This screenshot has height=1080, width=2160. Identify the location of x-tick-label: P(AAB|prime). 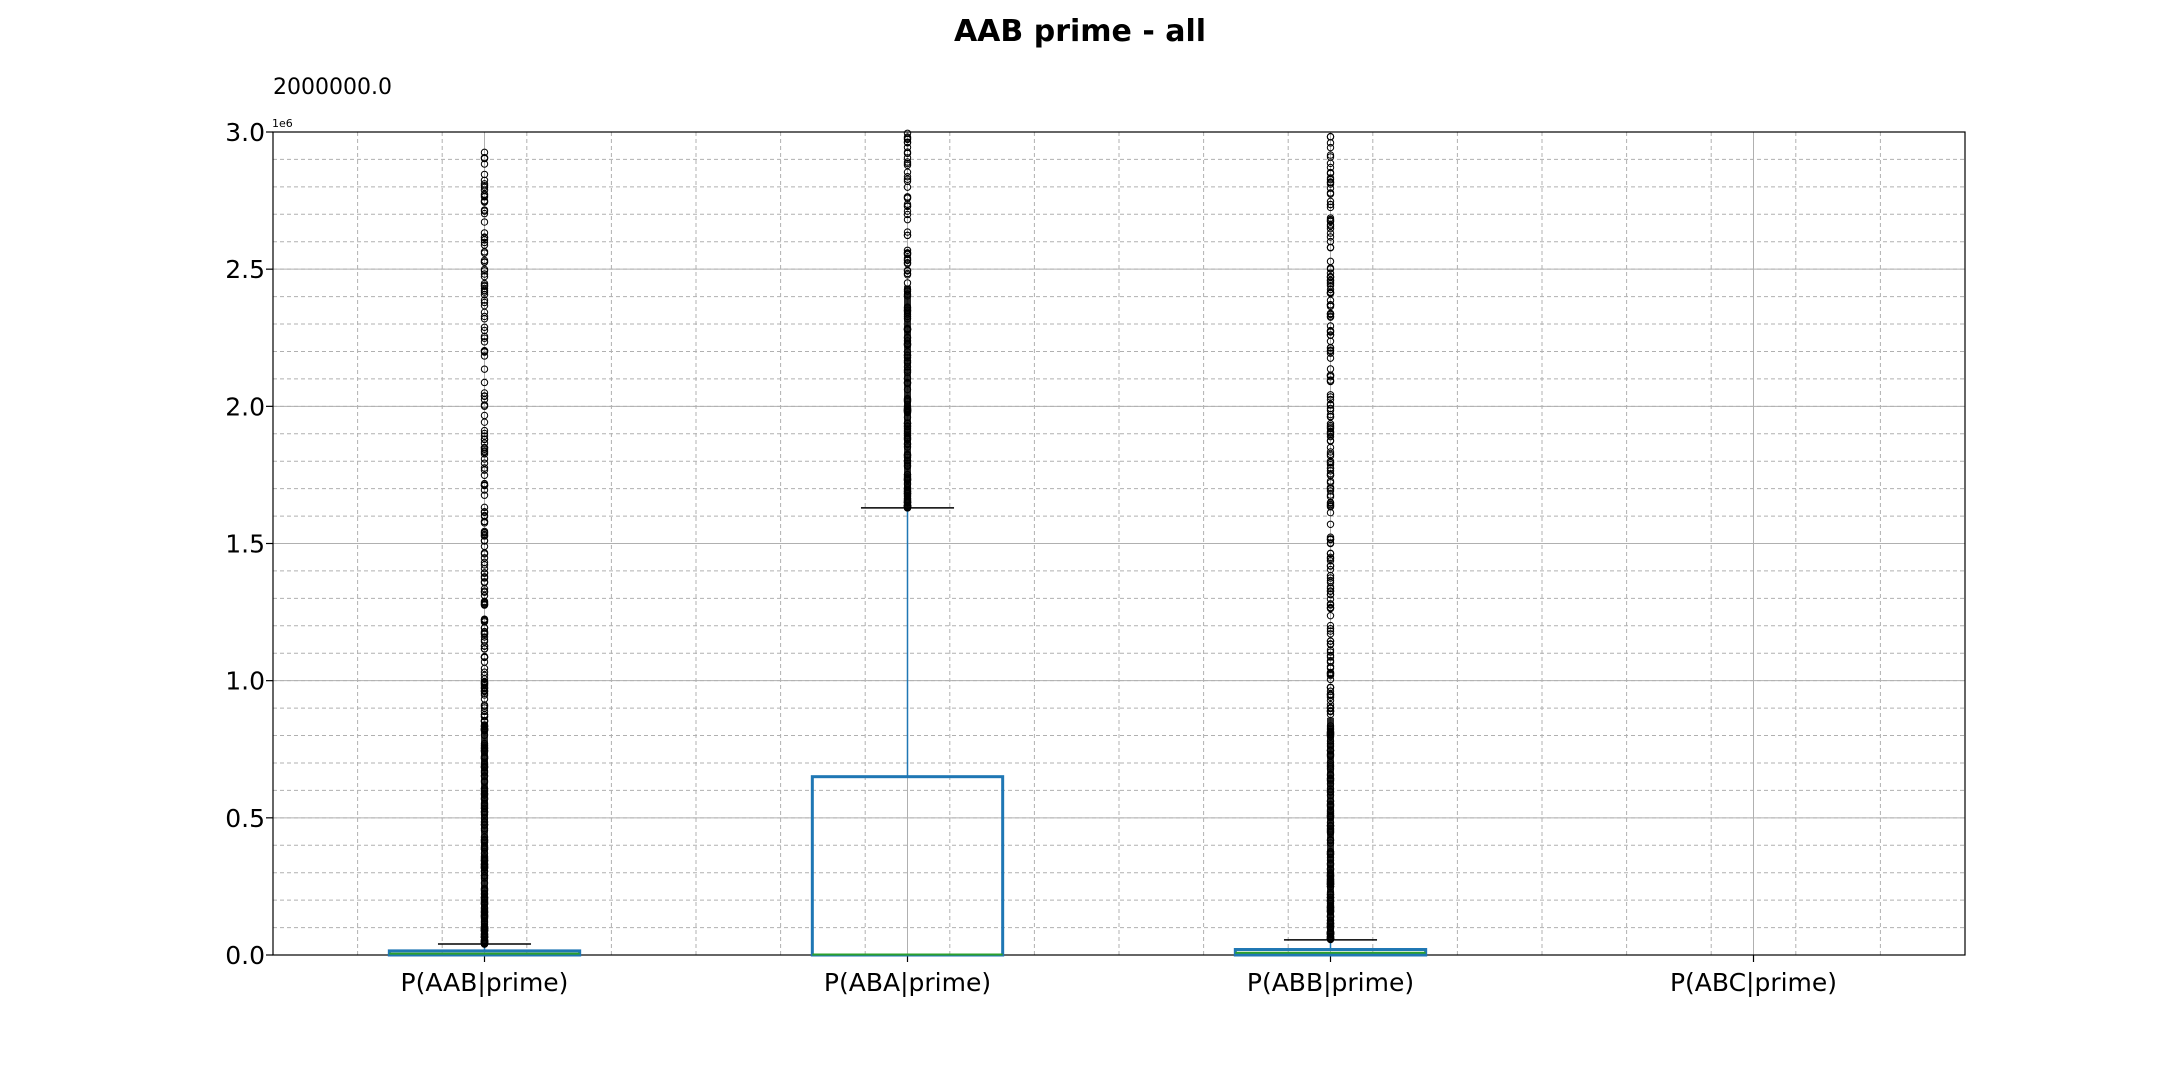
(485, 982).